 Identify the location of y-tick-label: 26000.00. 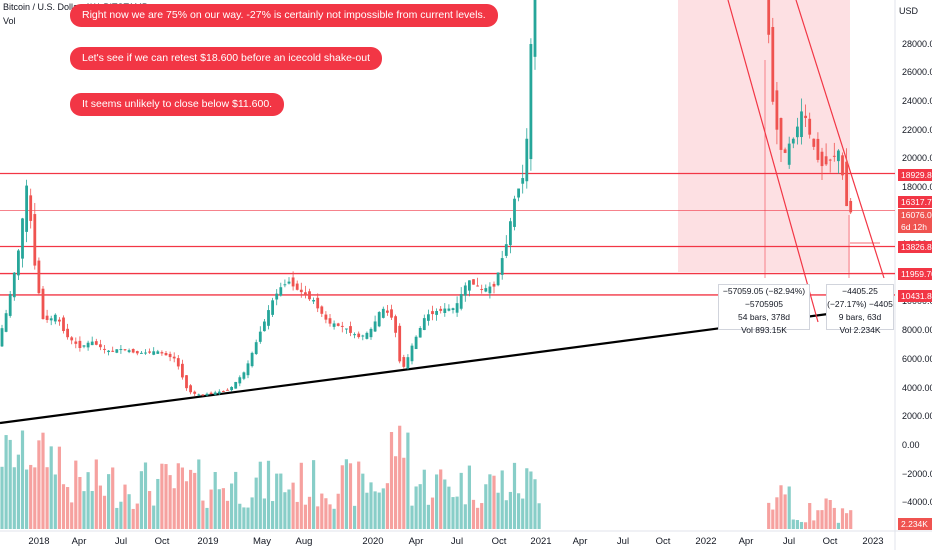
(917, 72).